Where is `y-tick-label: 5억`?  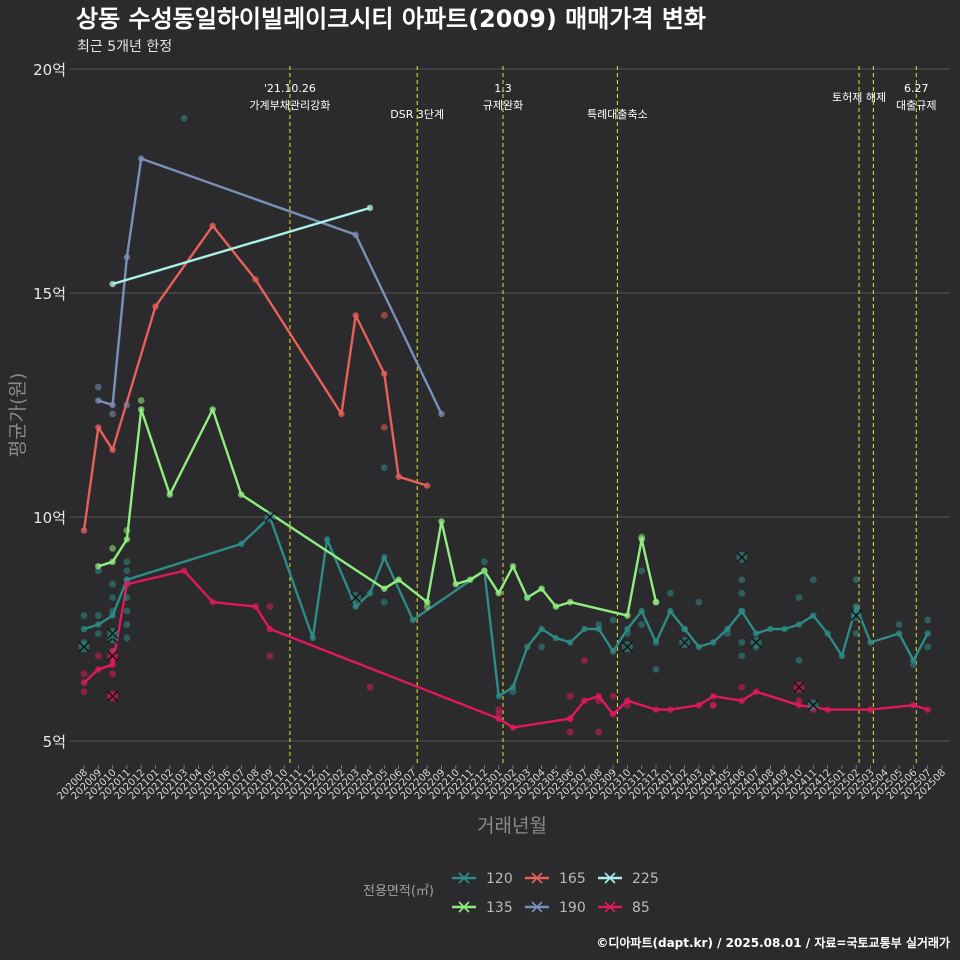
y-tick-label: 5억 is located at coordinates (54, 742).